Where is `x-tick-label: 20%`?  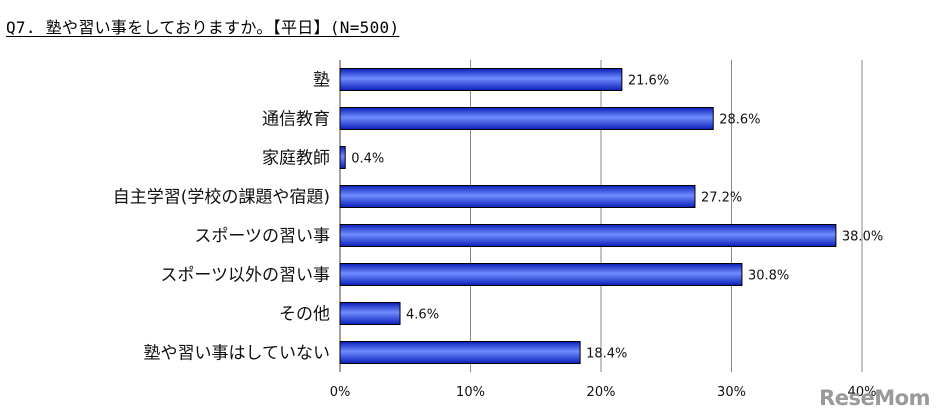 x-tick-label: 20% is located at coordinates (601, 392).